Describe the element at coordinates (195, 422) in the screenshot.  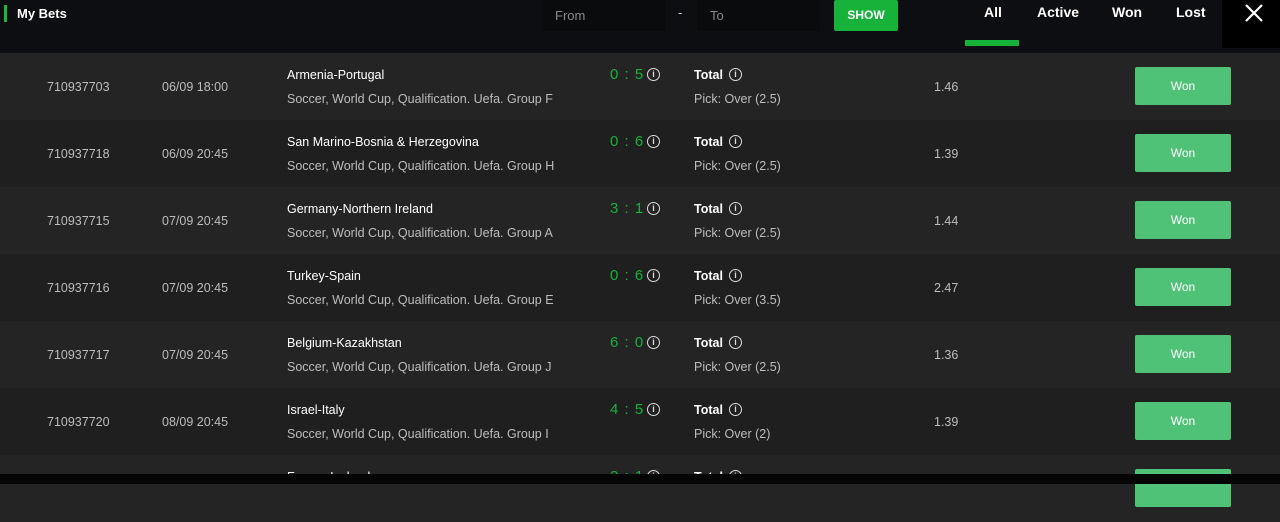
I see `bet-datetime: 08/09 20:45` at that location.